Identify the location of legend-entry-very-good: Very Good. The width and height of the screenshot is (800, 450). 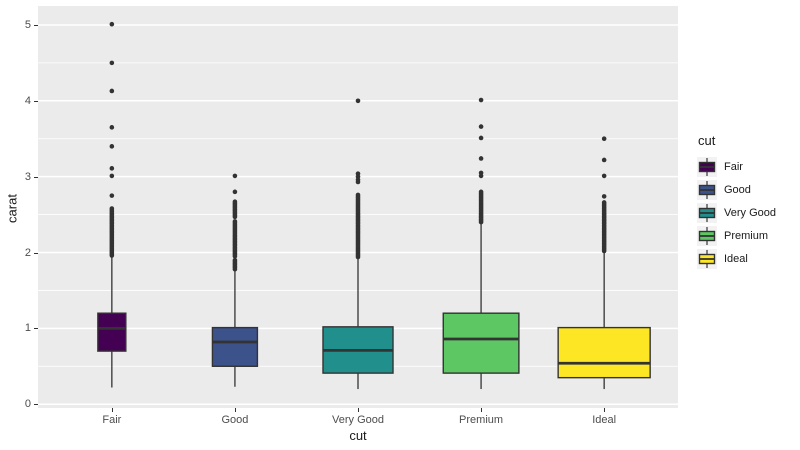
(736, 213).